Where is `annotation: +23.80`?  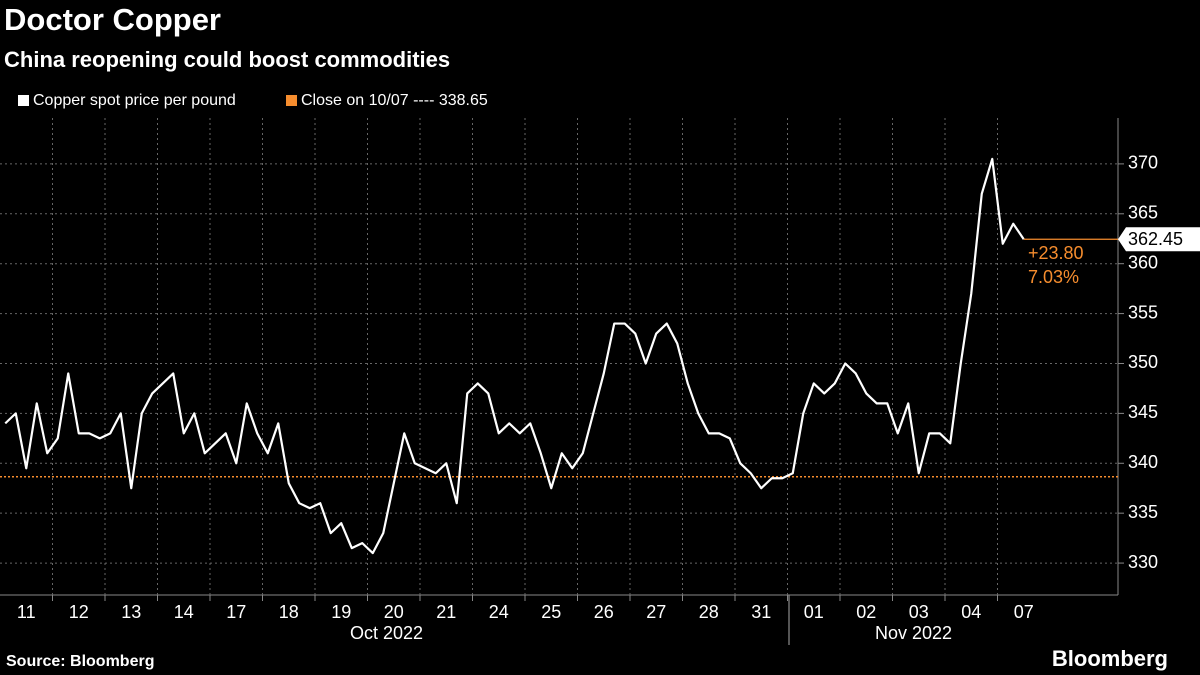 annotation: +23.80 is located at coordinates (1056, 253).